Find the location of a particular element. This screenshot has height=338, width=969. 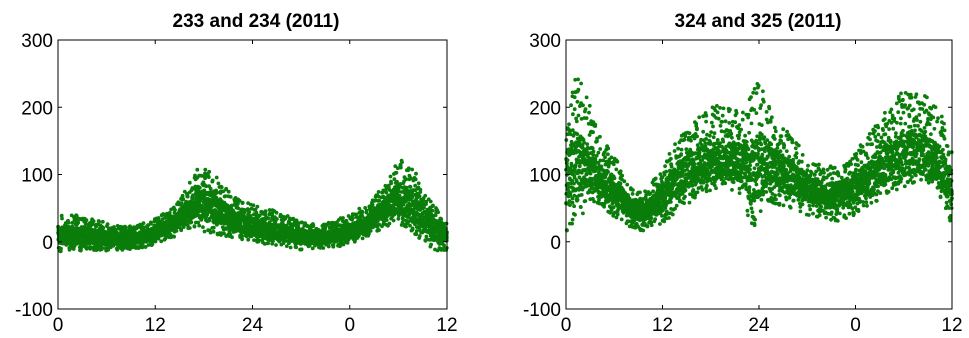

scatter-points-left is located at coordinates (252, 206).